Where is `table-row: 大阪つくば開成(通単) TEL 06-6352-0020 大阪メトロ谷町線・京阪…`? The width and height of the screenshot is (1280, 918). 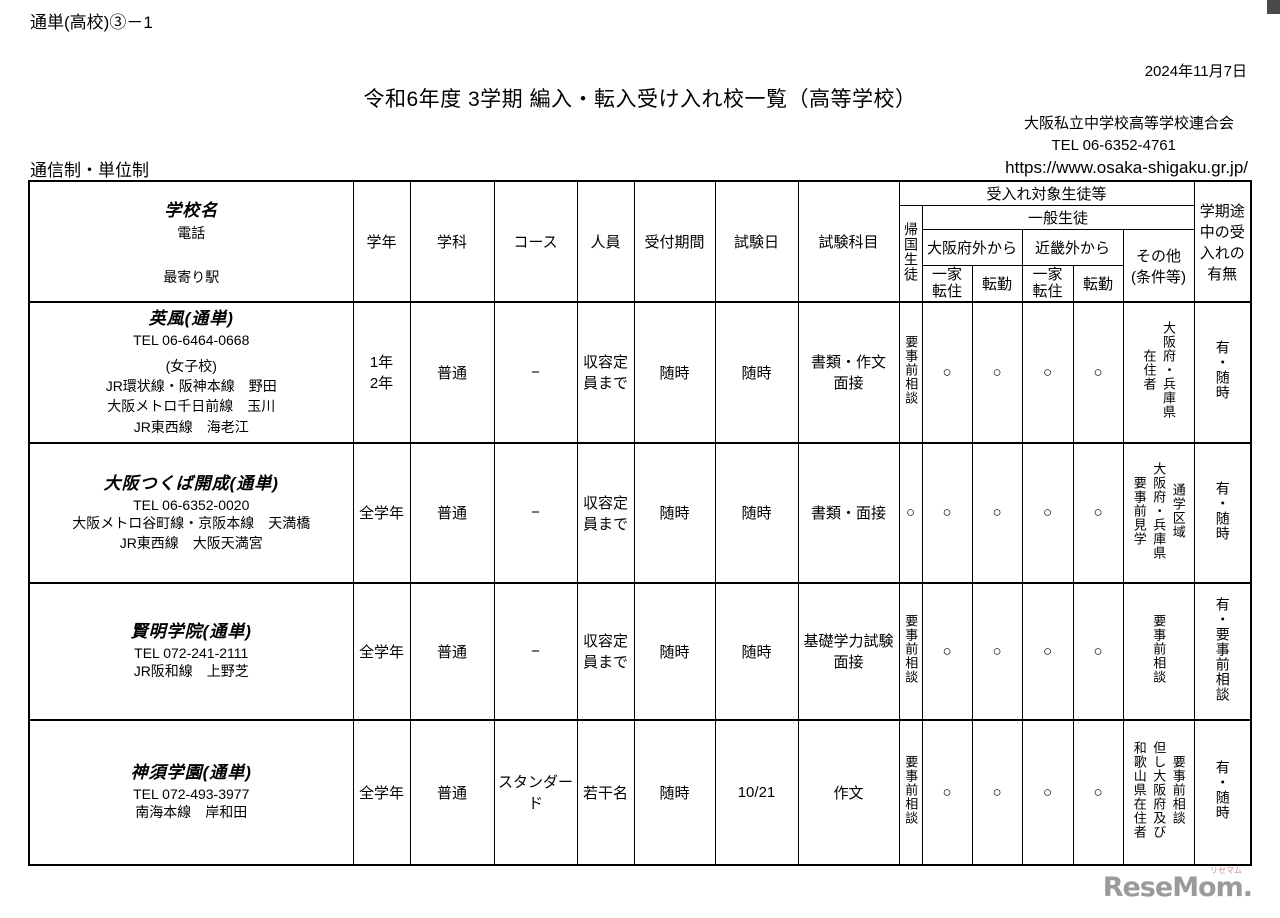
table-row: 大阪つくば開成(通単) TEL 06-6352-0020 大阪メトロ谷町線・京阪… is located at coordinates (640, 512).